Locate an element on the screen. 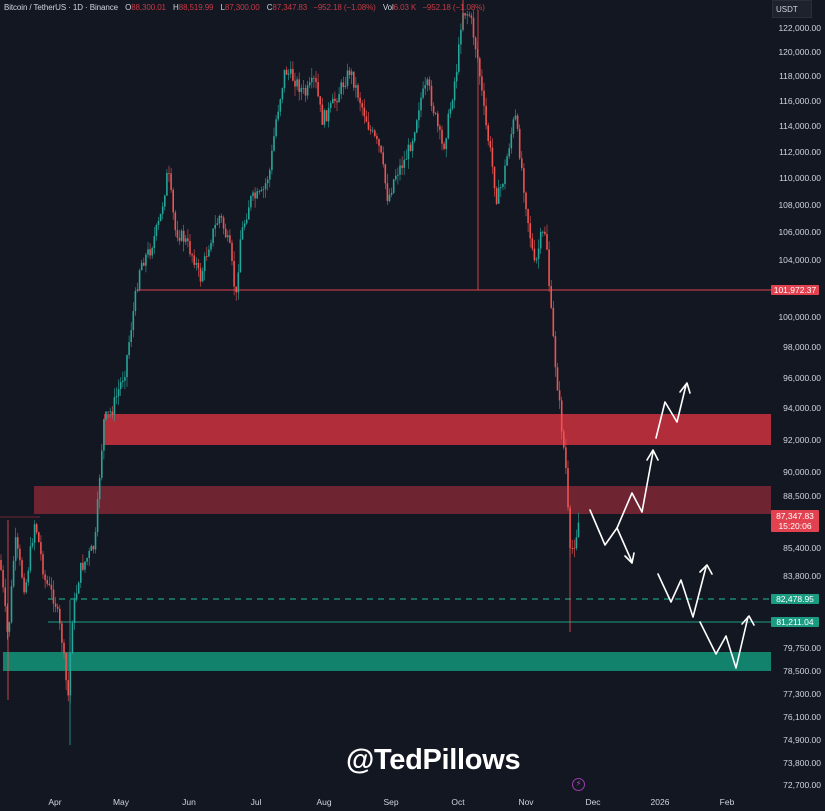 The height and width of the screenshot is (811, 825). price-tick: 92,000.00 is located at coordinates (802, 440).